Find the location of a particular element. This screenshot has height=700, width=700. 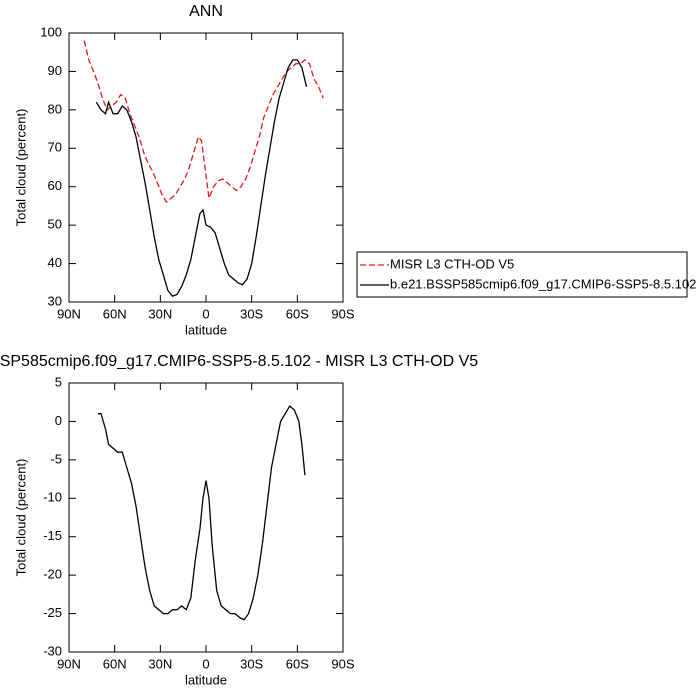

y-tick-label: 90 is located at coordinates (55, 70).